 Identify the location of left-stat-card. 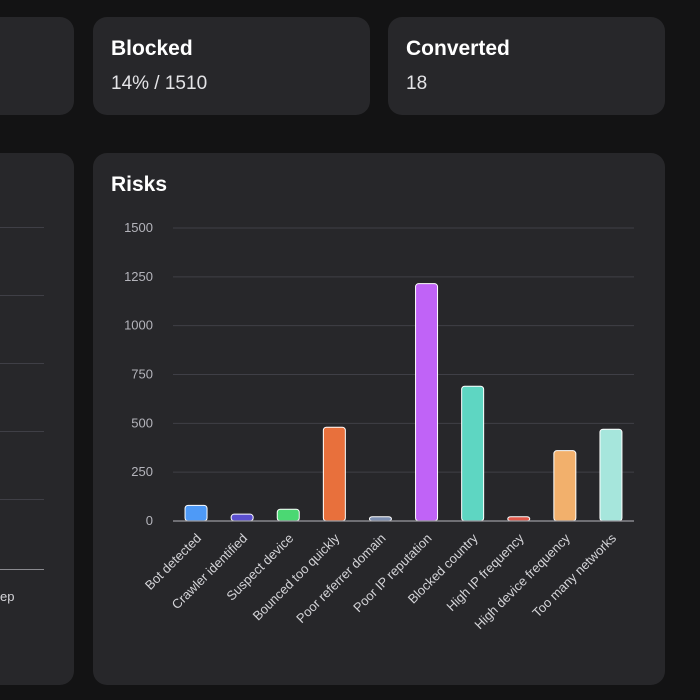
(37, 66).